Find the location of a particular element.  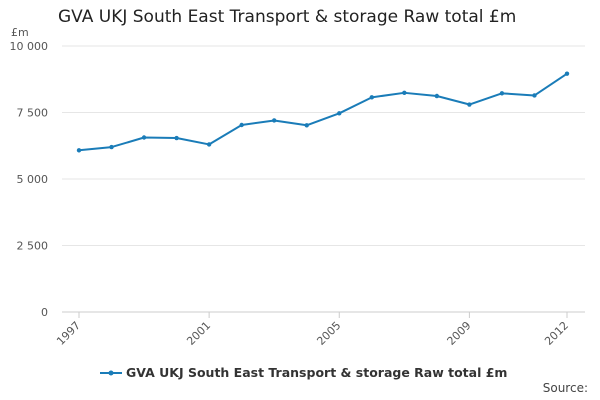

x-tick-label: 2001 is located at coordinates (198, 333).